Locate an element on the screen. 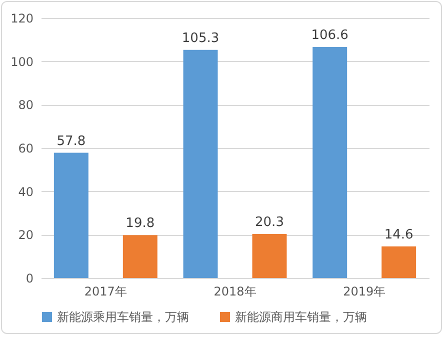  y-tick-label: 60 is located at coordinates (26, 149).